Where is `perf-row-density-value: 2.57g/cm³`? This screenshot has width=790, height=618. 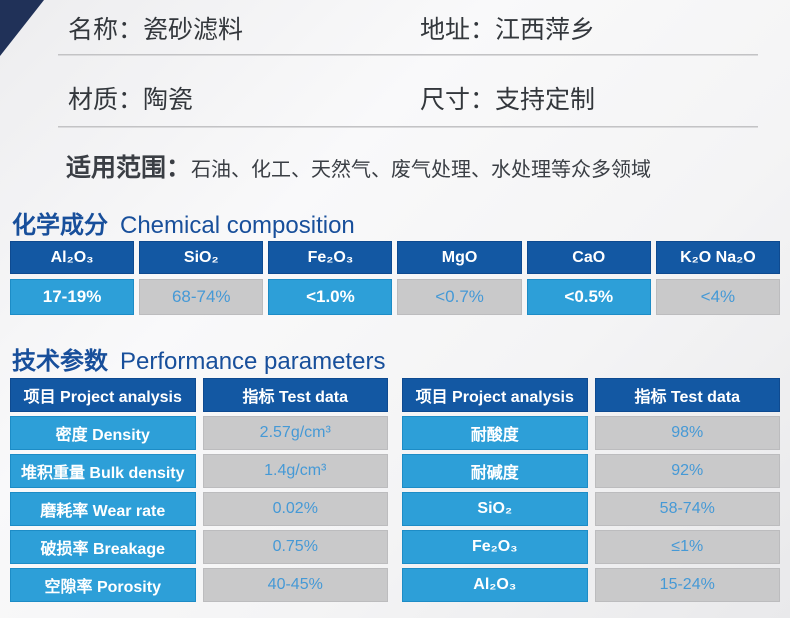 perf-row-density-value: 2.57g/cm³ is located at coordinates (295, 433).